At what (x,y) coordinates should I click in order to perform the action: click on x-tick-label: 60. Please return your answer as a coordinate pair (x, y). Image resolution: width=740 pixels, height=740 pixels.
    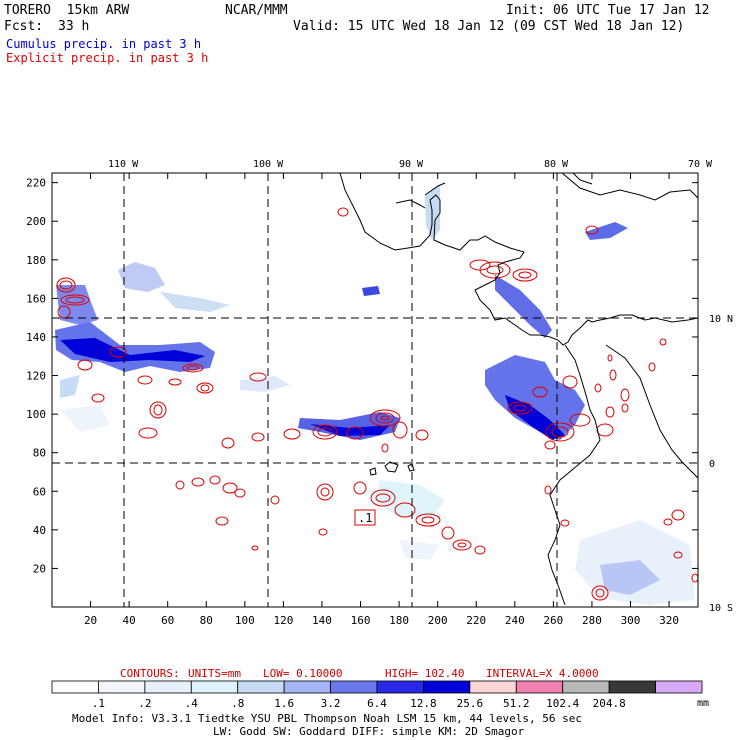
    Looking at the image, I should click on (167, 620).